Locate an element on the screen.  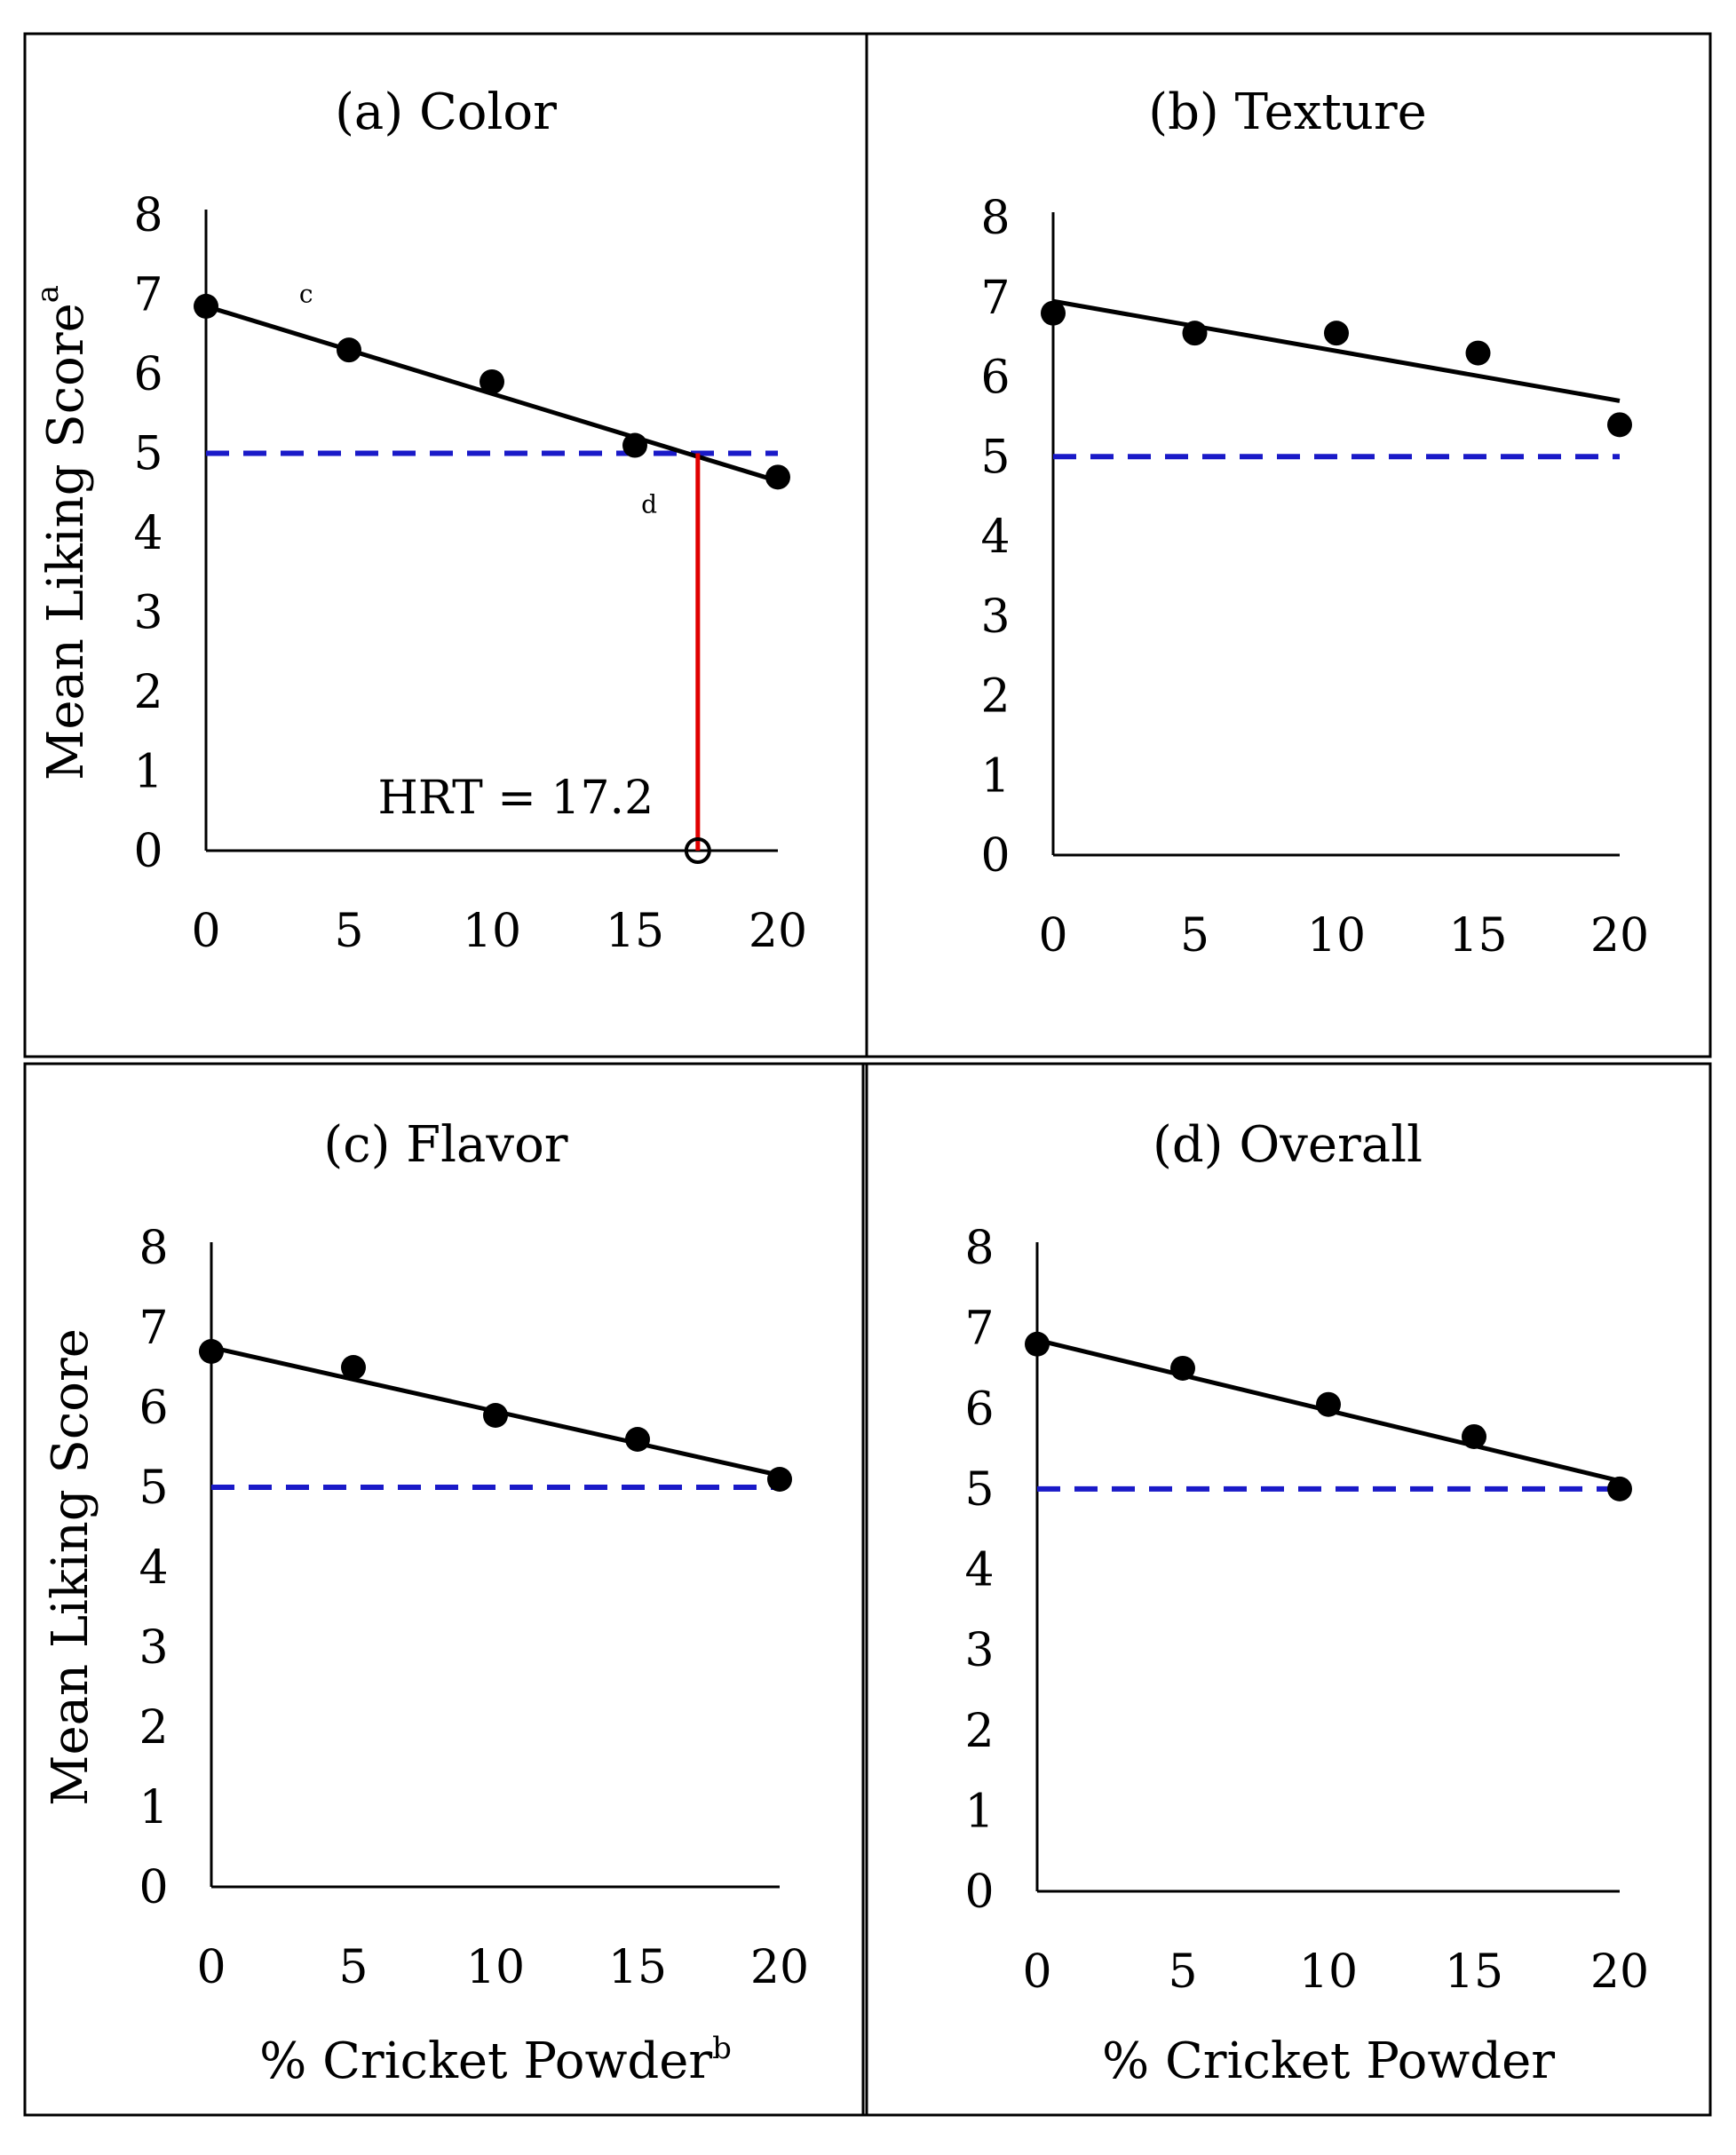
x-tick-label-d-15: 15 is located at coordinates (1474, 1972).